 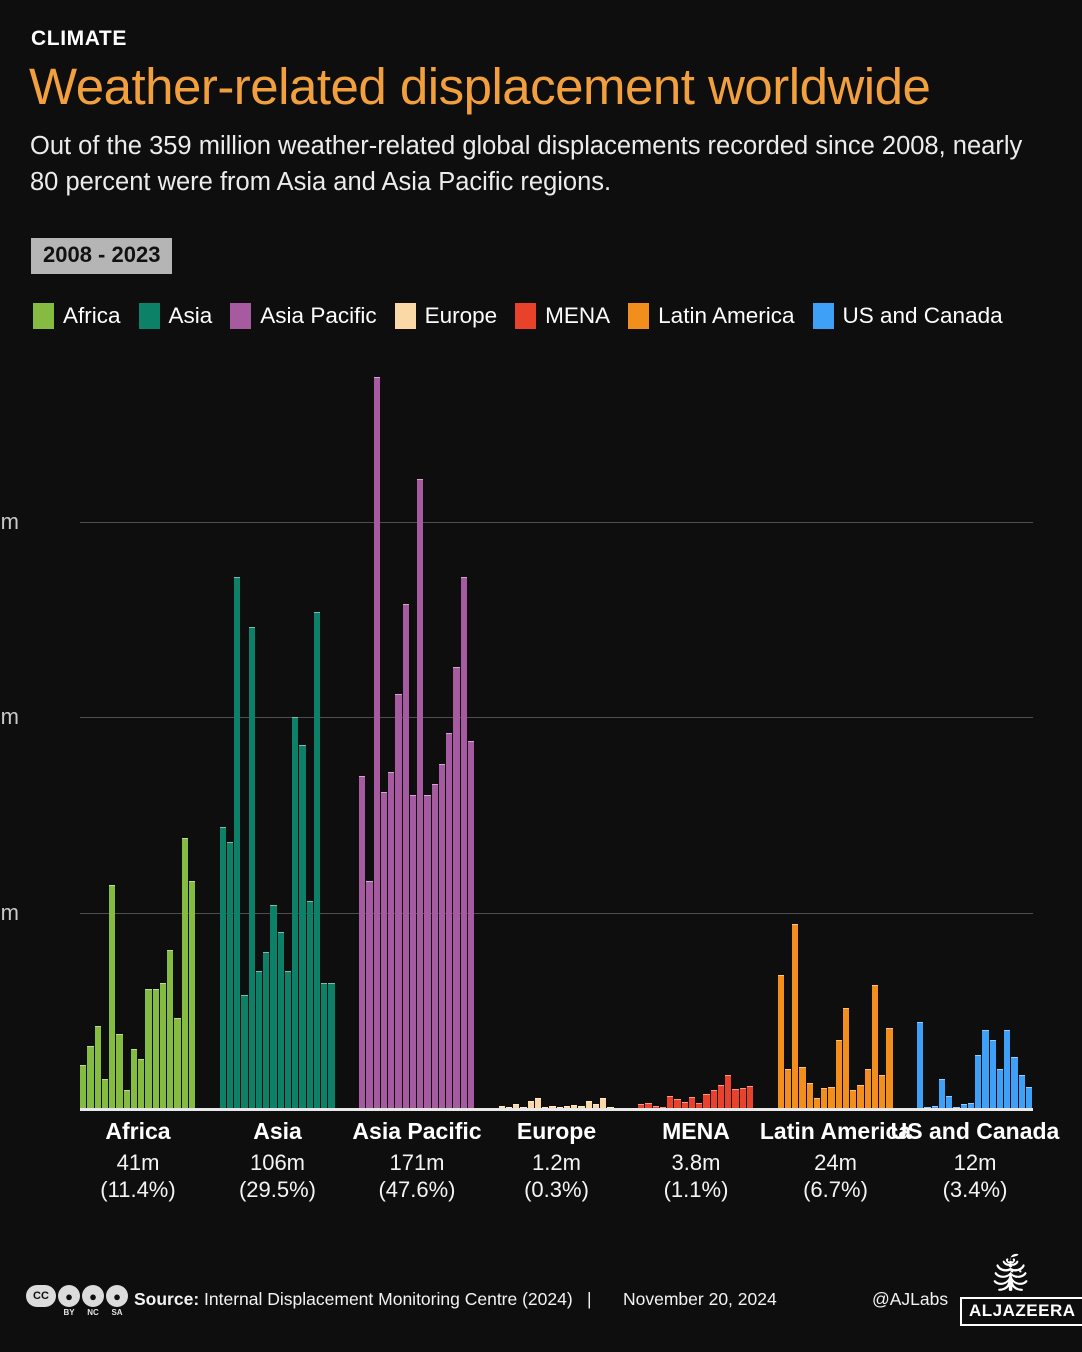 What do you see at coordinates (303, 316) in the screenshot?
I see `legend-item-asia-pacific: Asia Pacific` at bounding box center [303, 316].